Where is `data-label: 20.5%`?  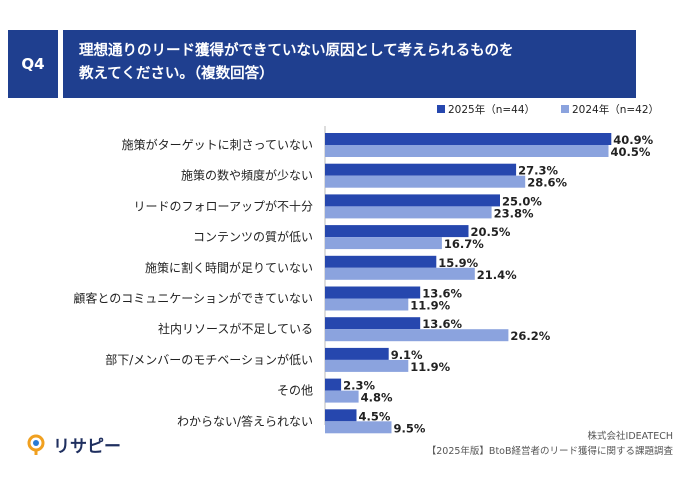
data-label: 20.5% is located at coordinates (491, 232).